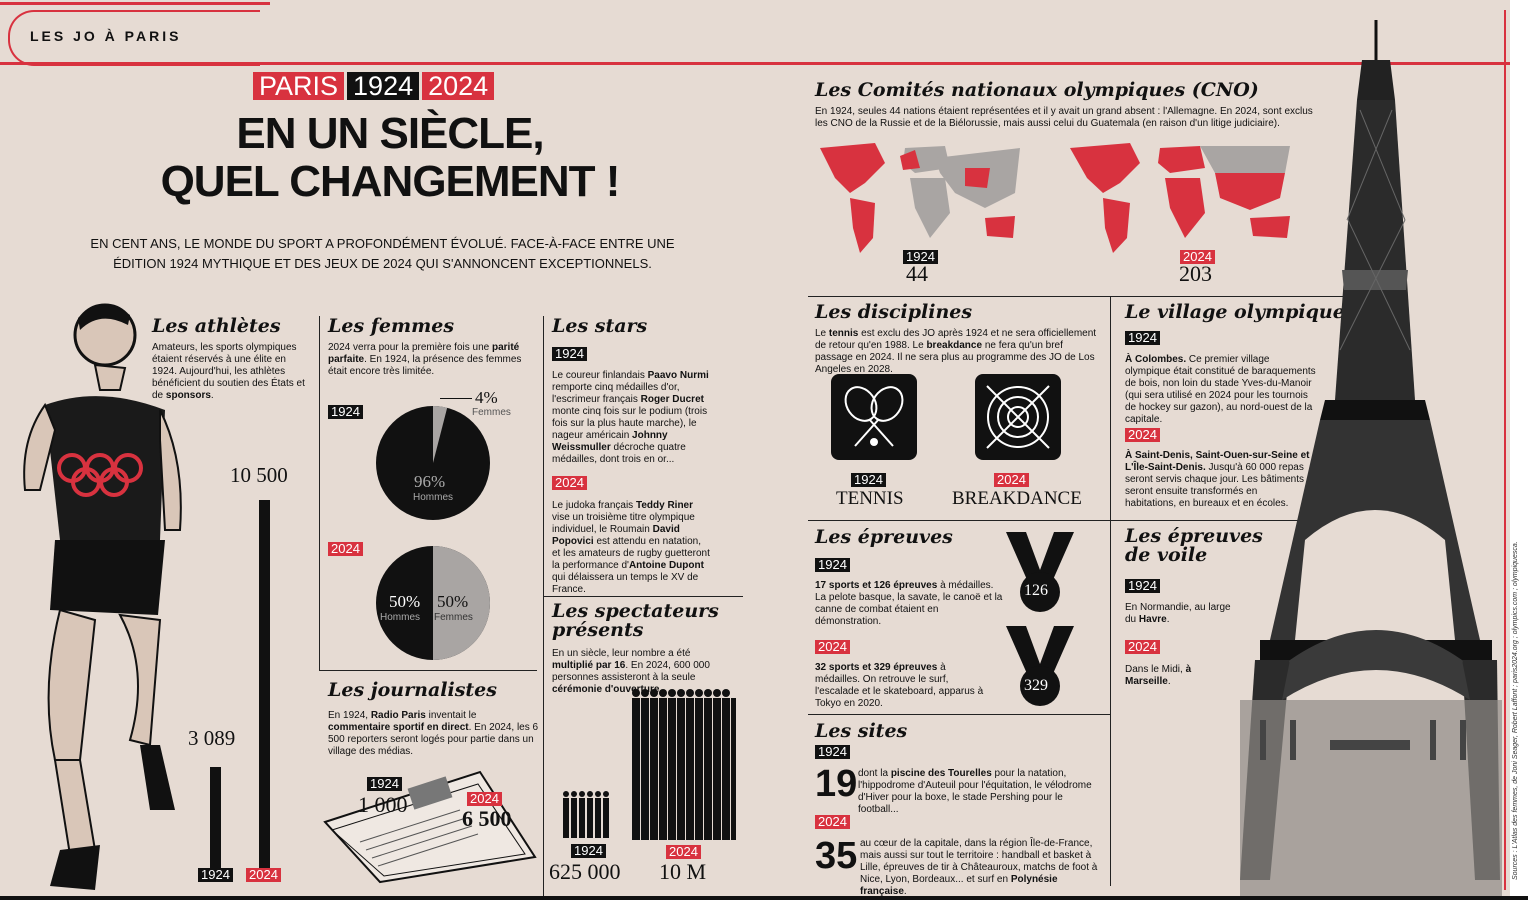  What do you see at coordinates (487, 818) in the screenshot?
I see `journalists-value-2024: 6 500` at bounding box center [487, 818].